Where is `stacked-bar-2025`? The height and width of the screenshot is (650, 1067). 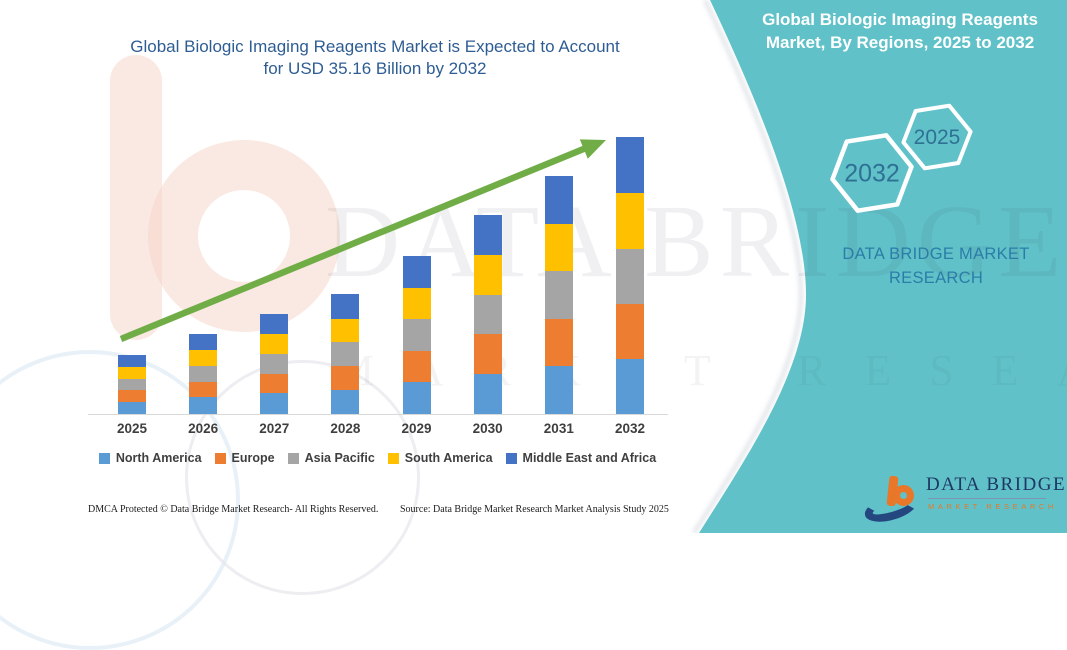
stacked-bar-2025 is located at coordinates (132, 384).